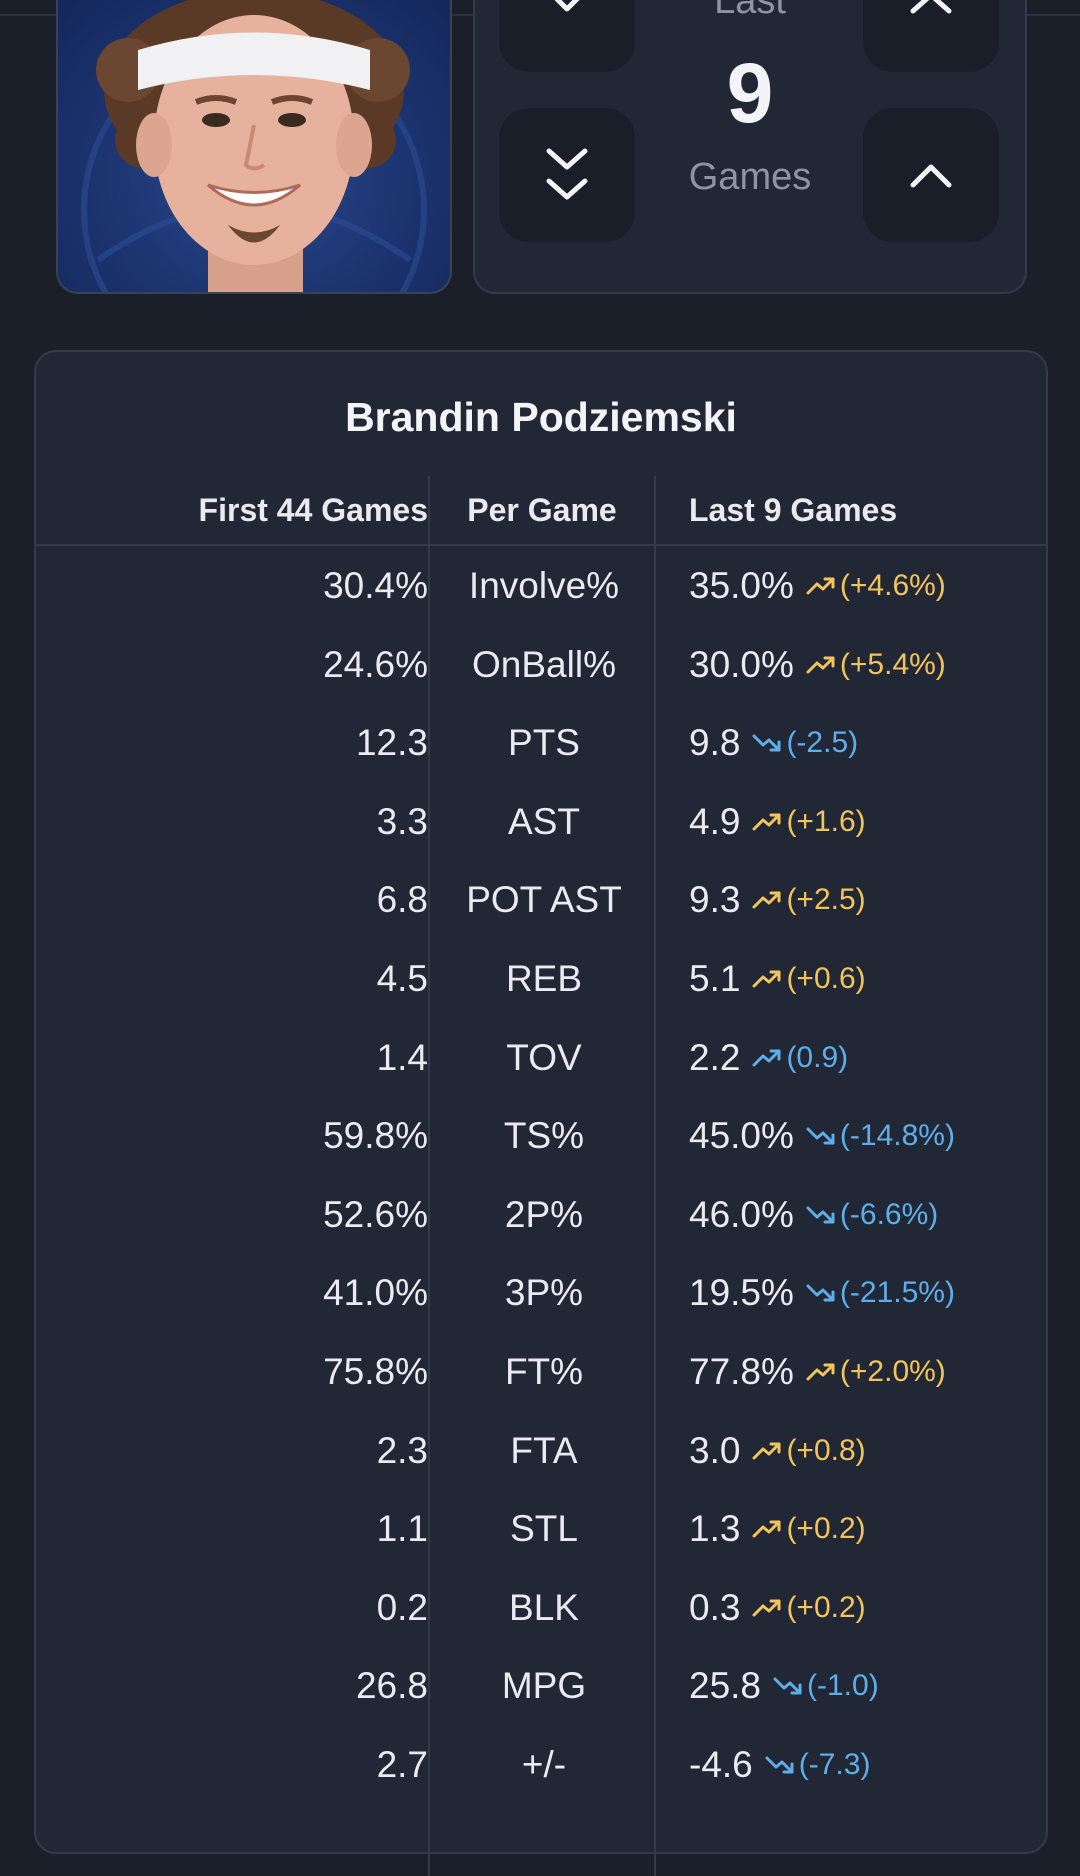 The height and width of the screenshot is (1876, 1080). I want to click on increase-many-button, so click(931, 175).